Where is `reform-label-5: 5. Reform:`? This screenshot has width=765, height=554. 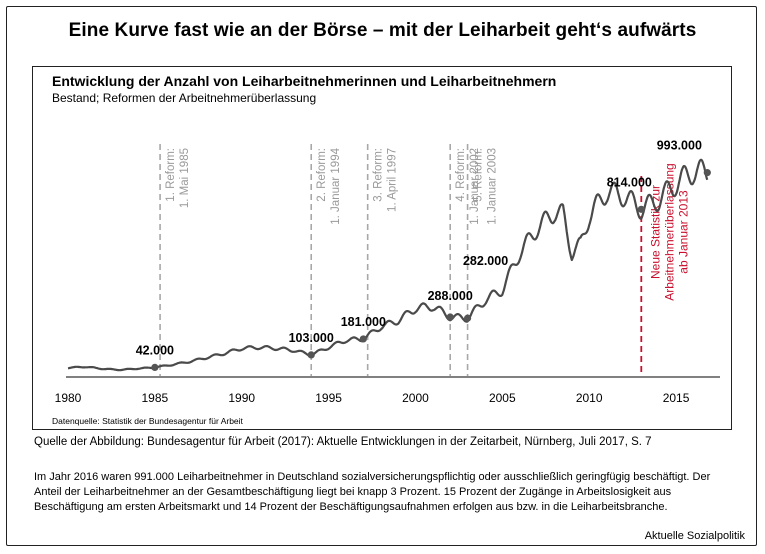
reform-label-5: 5. Reform: is located at coordinates (479, 175).